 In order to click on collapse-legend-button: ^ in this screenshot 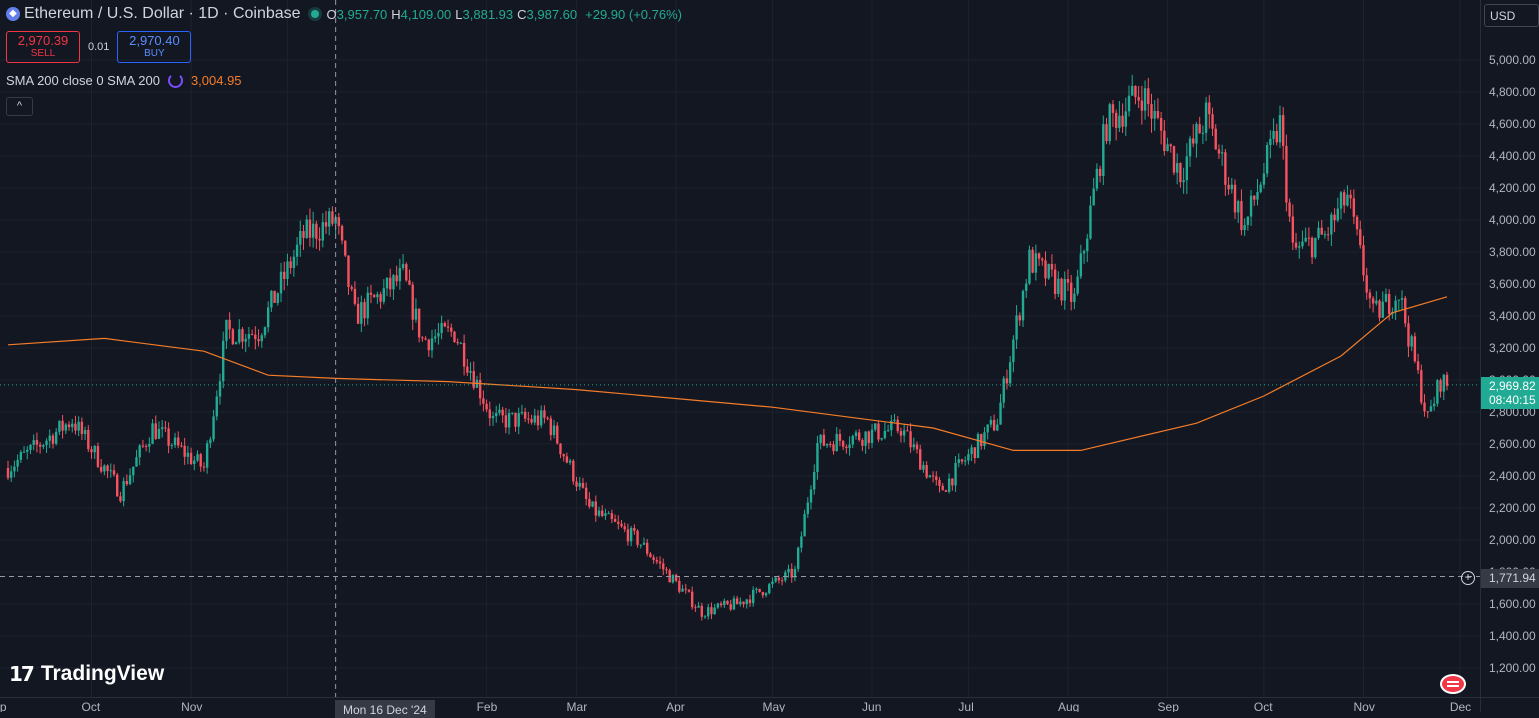, I will do `click(19, 106)`.